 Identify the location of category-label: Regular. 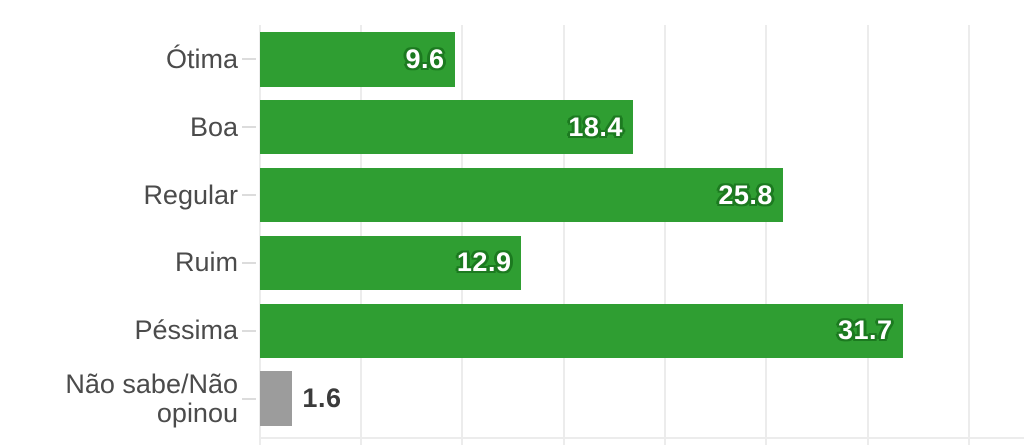
(190, 194).